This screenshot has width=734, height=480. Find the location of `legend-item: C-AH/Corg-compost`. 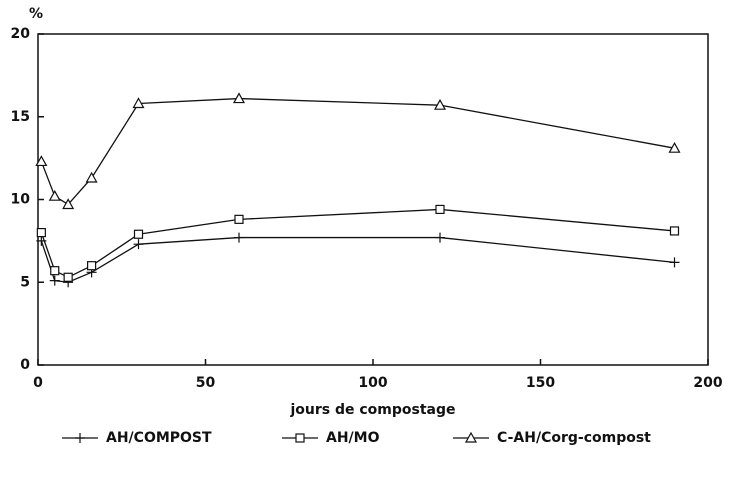

legend-item: C-AH/Corg-compost is located at coordinates (552, 438).